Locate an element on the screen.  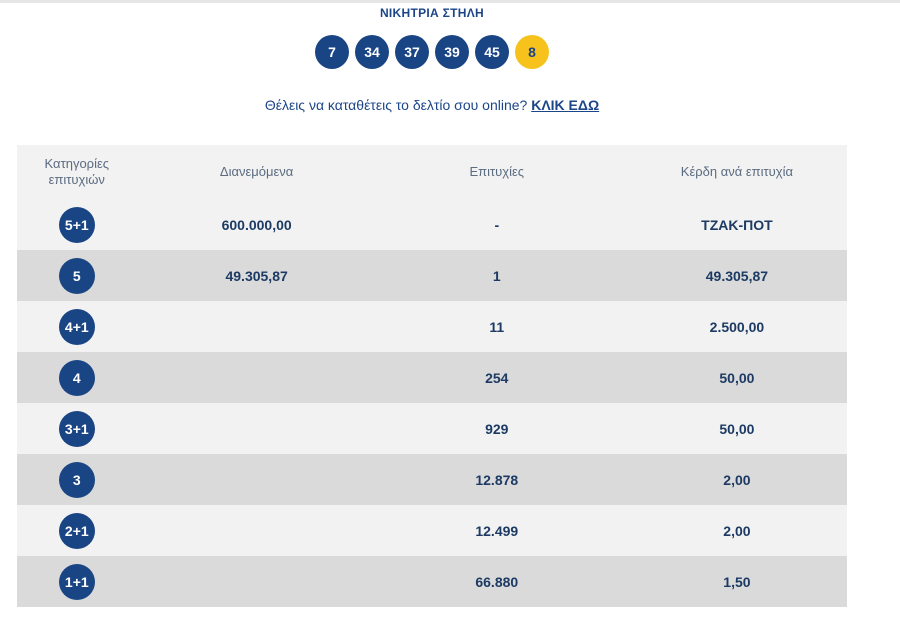
category-badge: 3 is located at coordinates (76, 479).